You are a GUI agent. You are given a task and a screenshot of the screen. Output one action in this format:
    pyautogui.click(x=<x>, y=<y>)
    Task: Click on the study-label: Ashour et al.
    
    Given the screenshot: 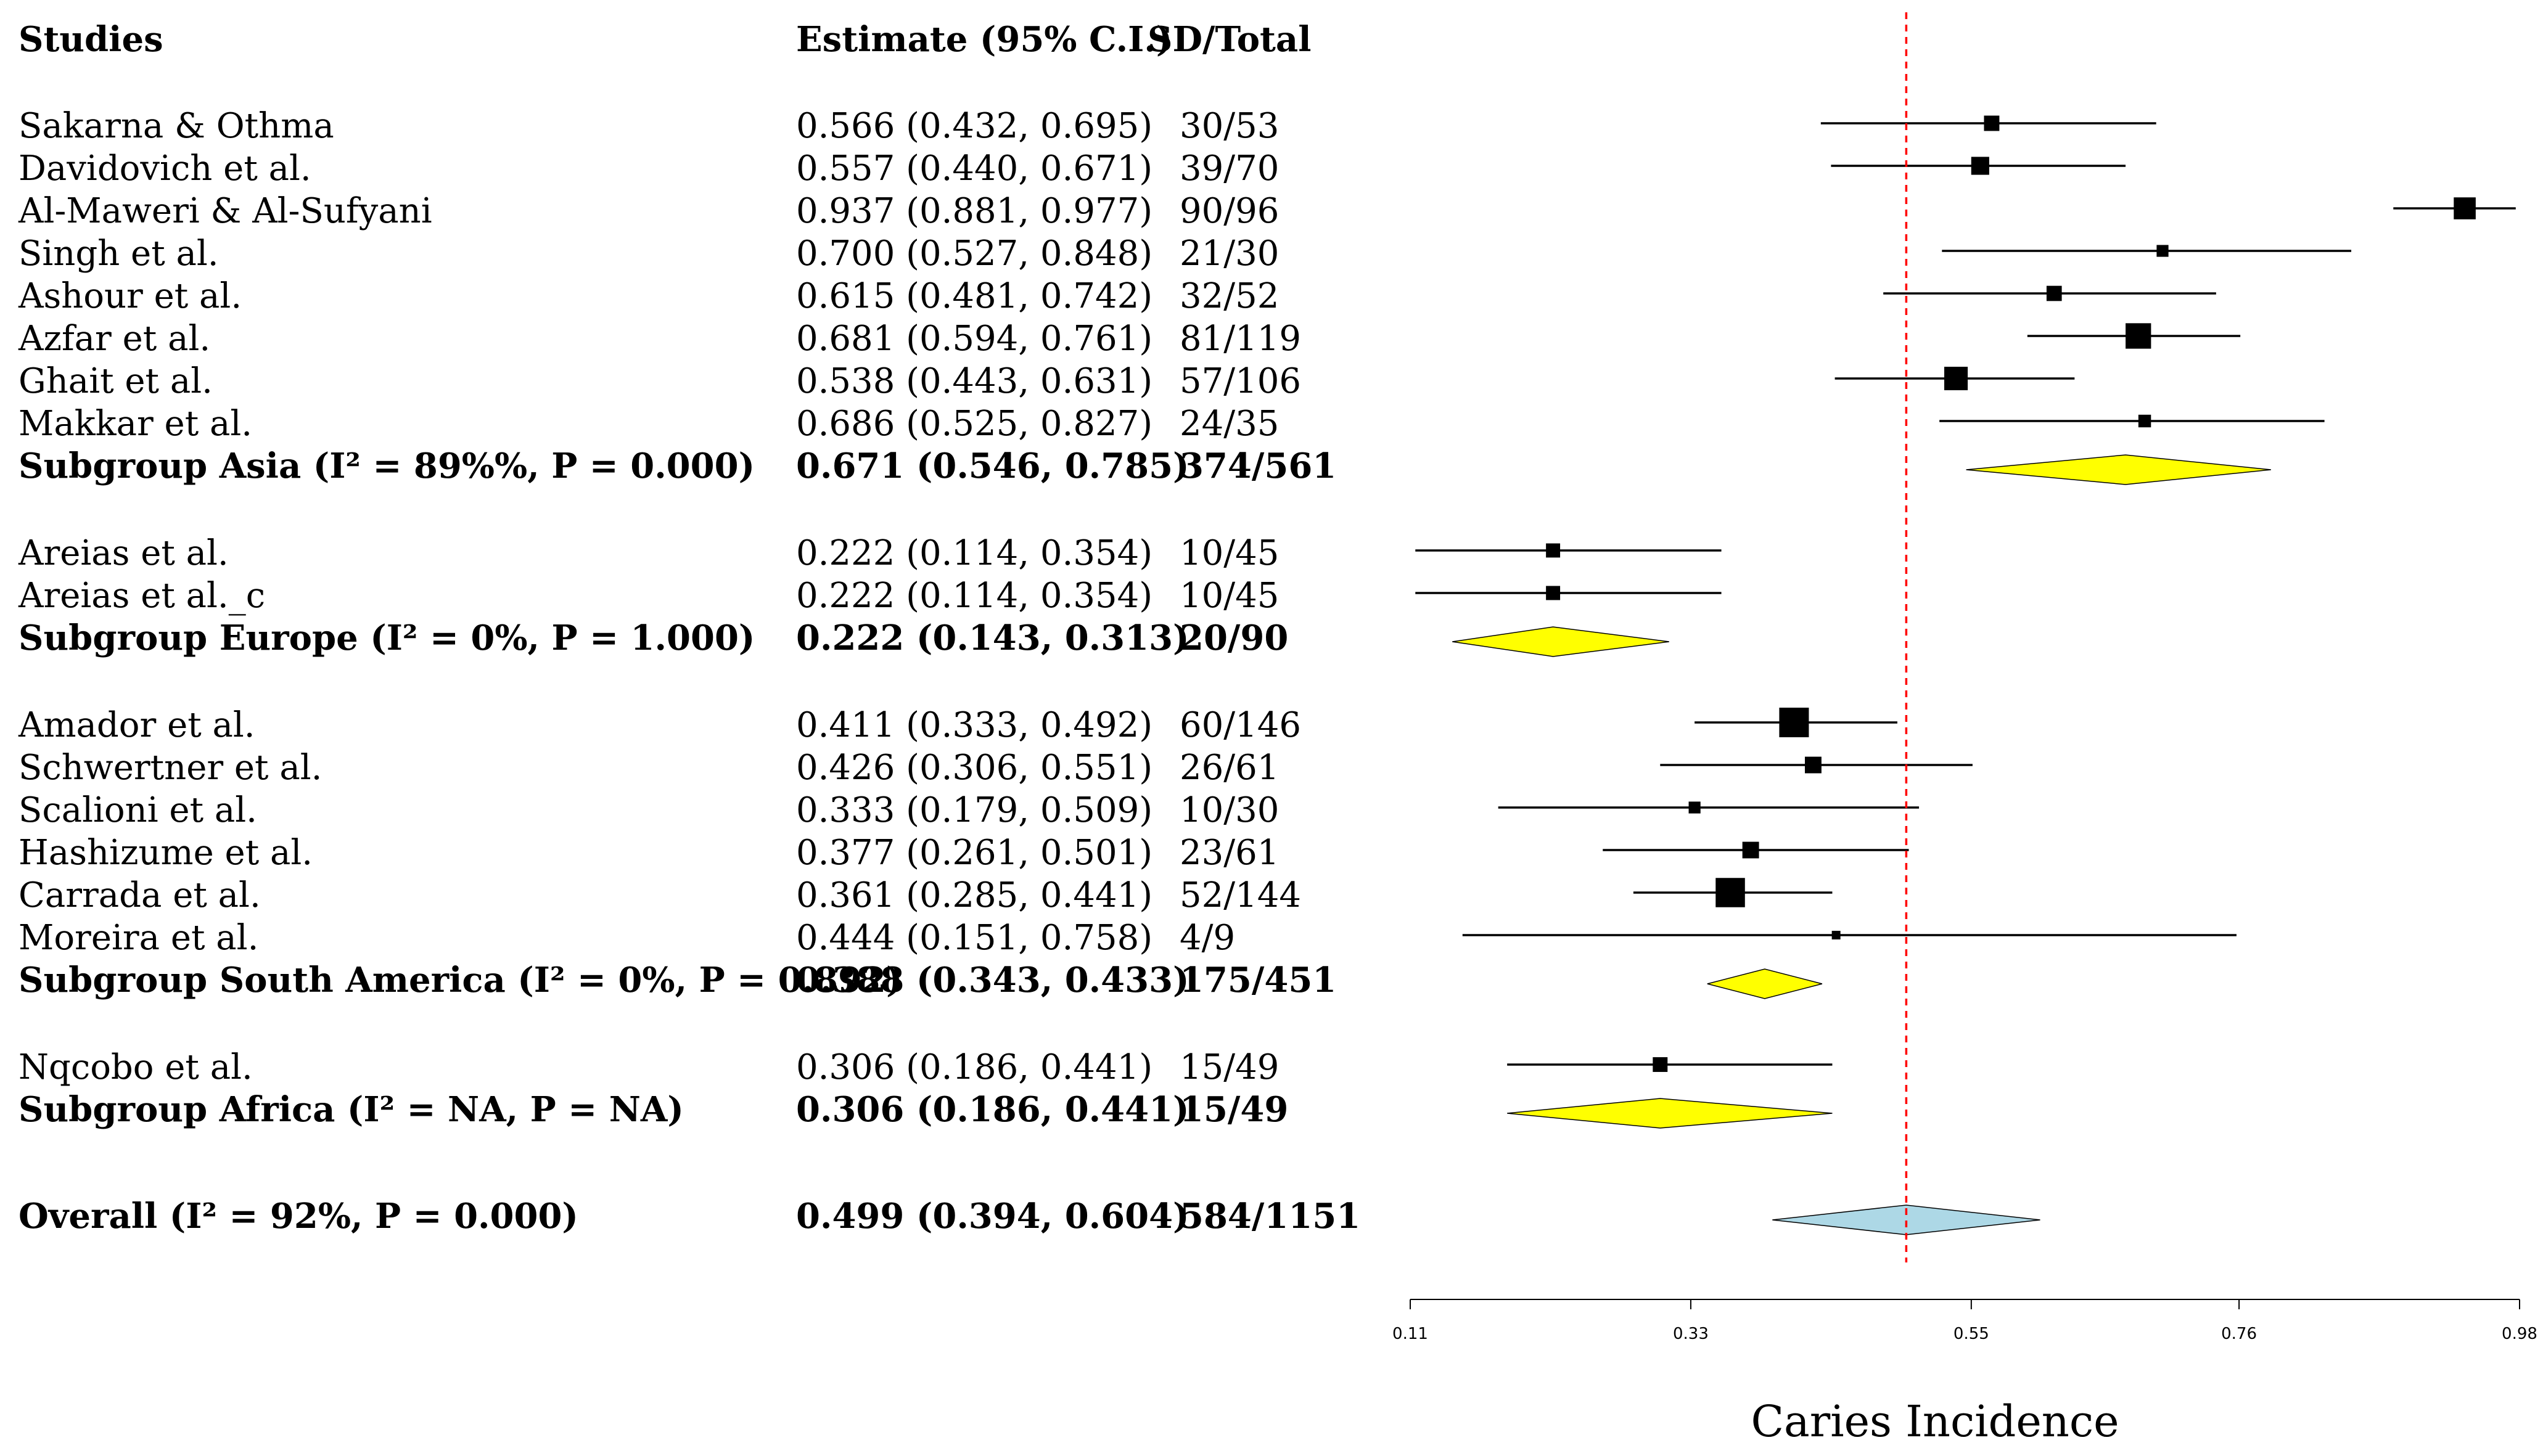 What is the action you would take?
    pyautogui.click(x=130, y=296)
    